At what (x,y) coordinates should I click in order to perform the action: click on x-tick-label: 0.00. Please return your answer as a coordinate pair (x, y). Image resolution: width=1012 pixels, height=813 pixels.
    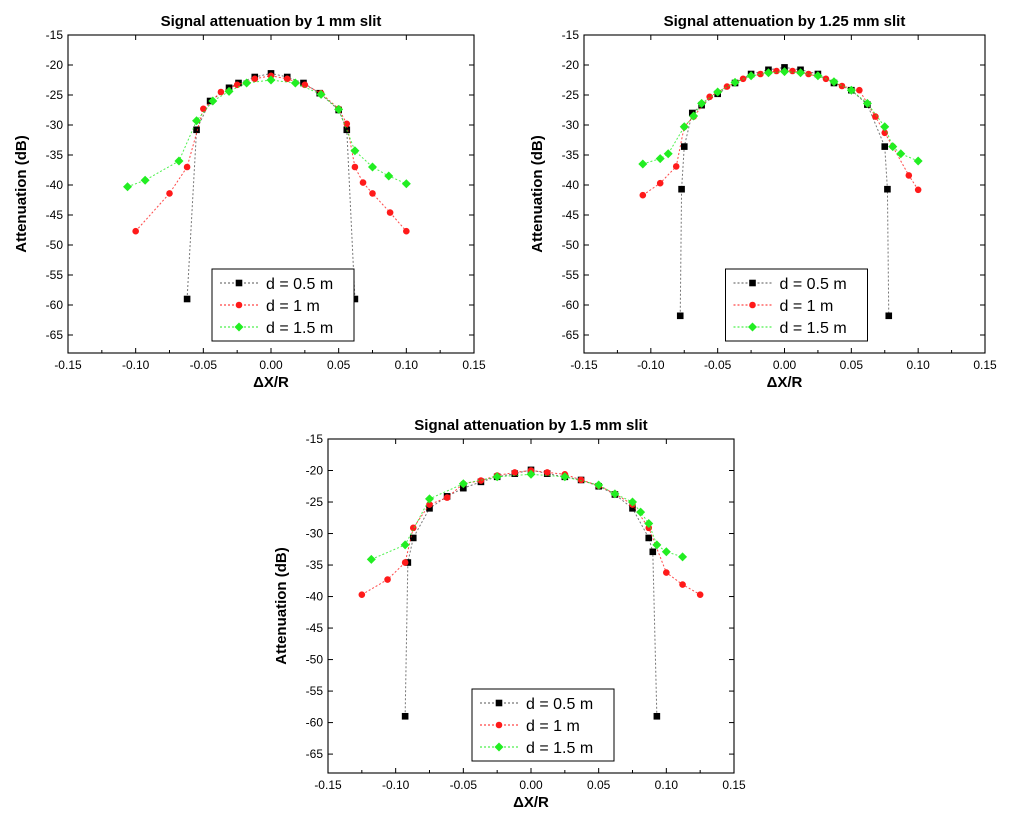
    Looking at the image, I should click on (785, 365).